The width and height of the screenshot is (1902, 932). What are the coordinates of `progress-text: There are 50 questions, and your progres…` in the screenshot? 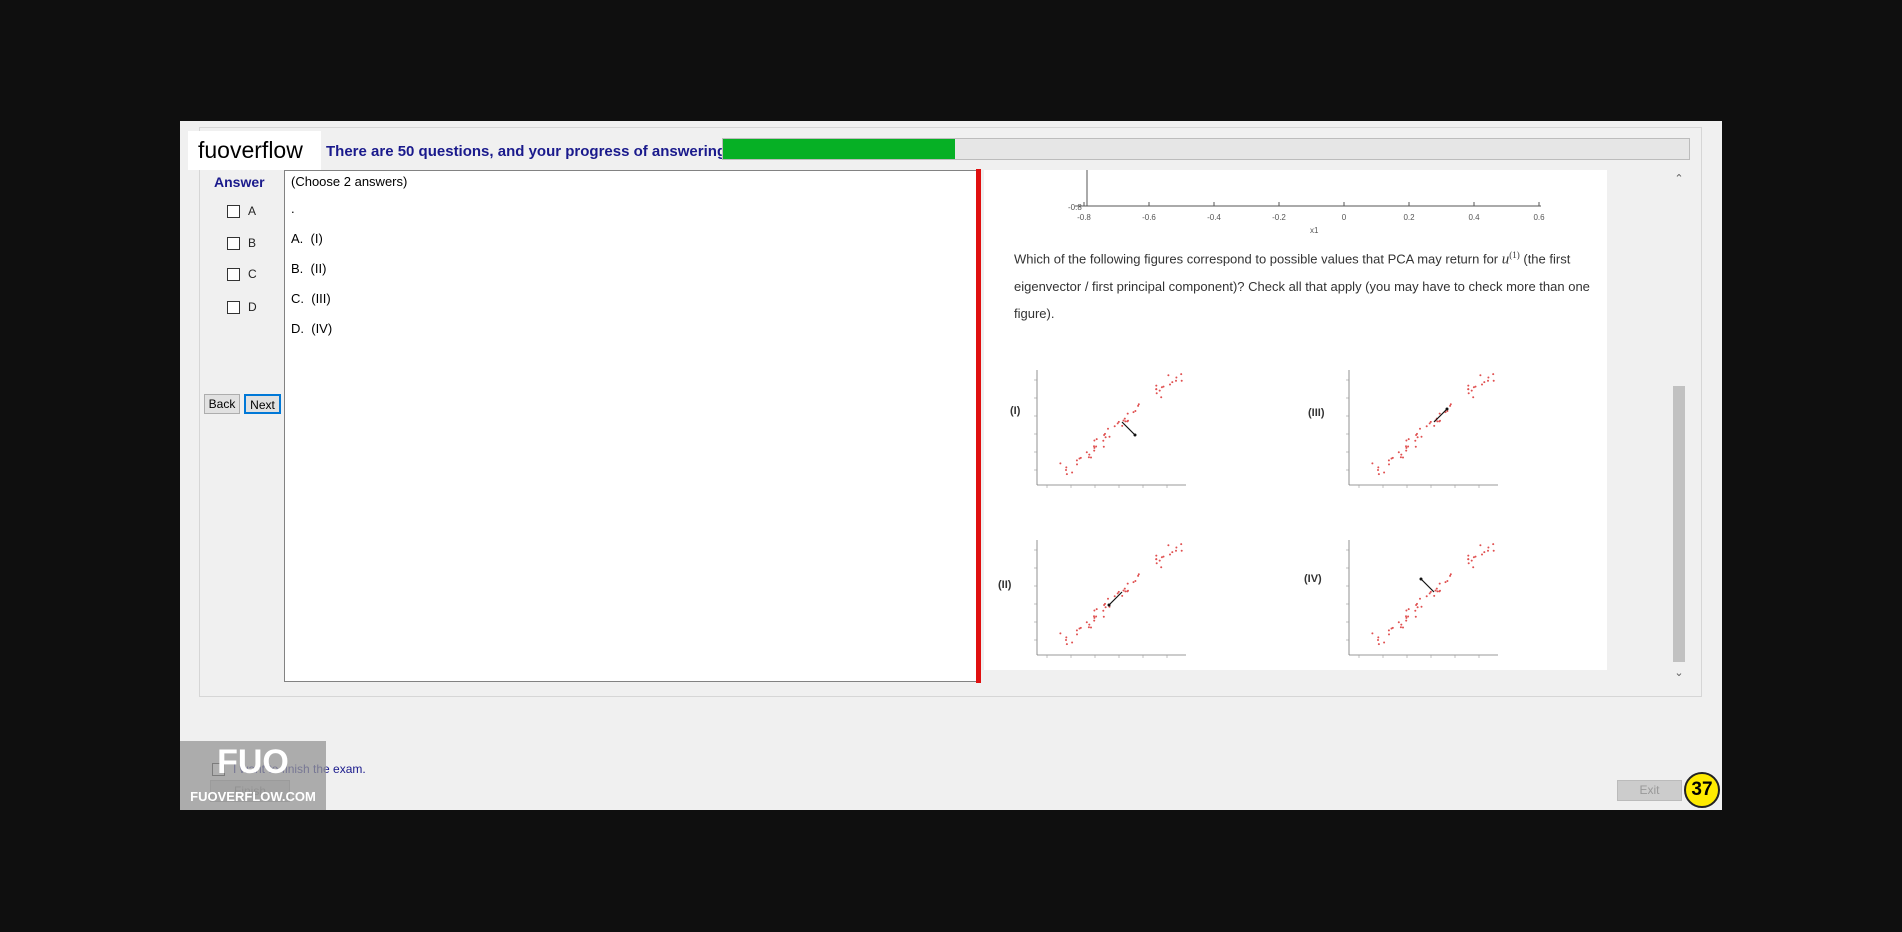 It's located at (534, 151).